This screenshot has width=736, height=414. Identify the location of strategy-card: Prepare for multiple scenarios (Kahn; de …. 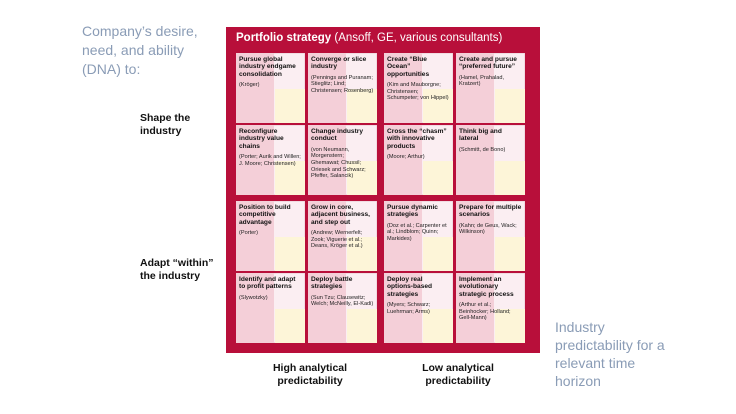
(490, 236).